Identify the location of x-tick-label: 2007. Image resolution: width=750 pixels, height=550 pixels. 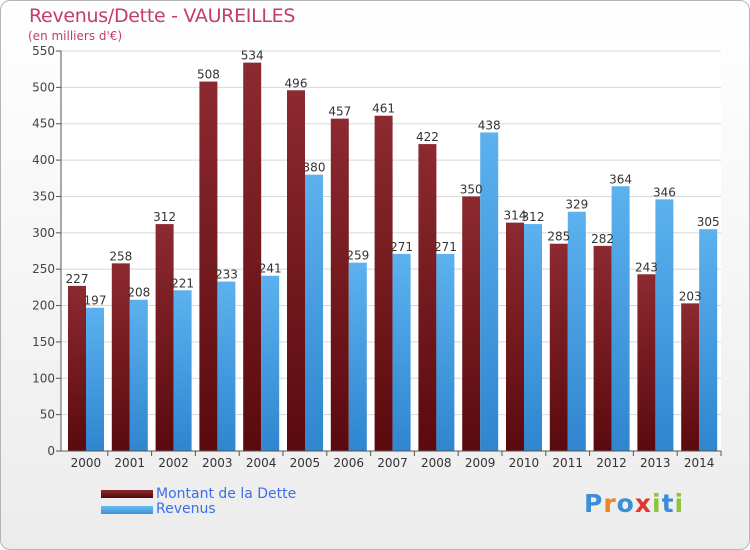
(392, 463).